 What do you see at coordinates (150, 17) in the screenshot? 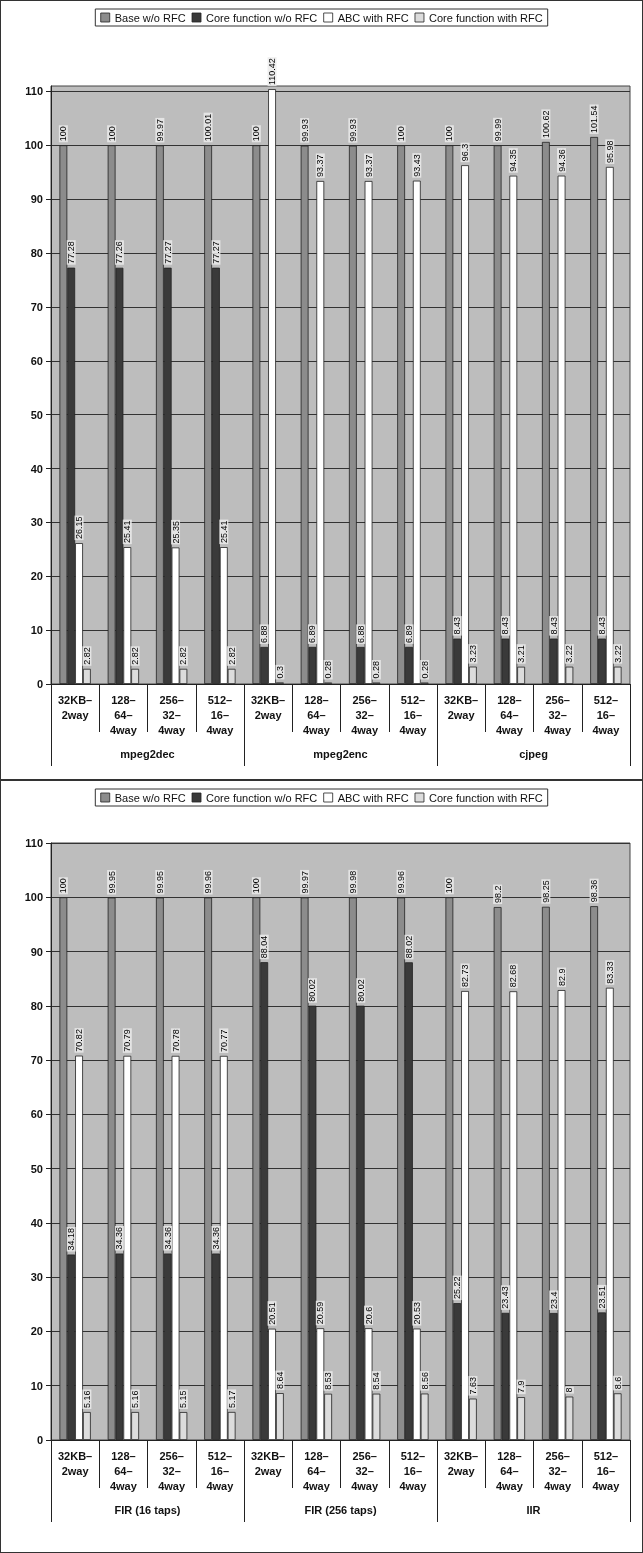
I see `legend-label: Base w/o RFC` at bounding box center [150, 17].